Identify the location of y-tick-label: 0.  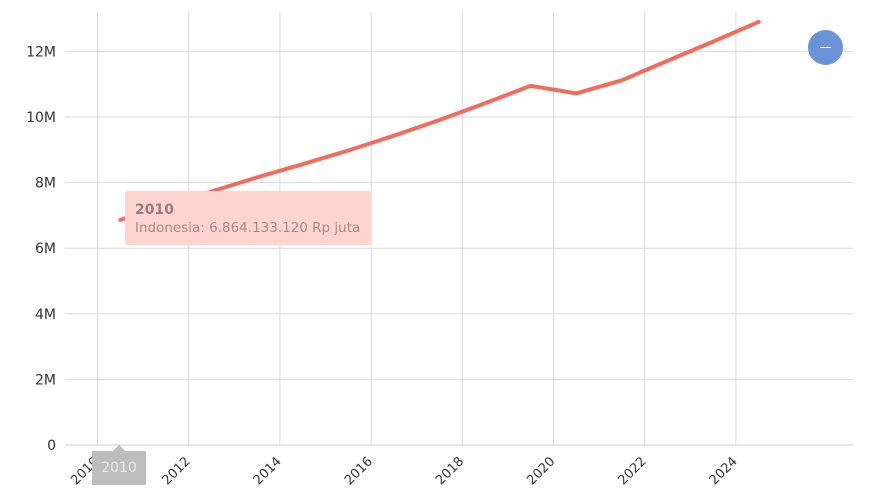
(51, 446).